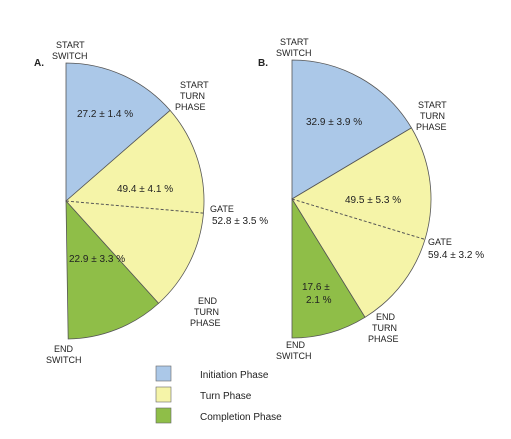 The width and height of the screenshot is (511, 439). What do you see at coordinates (383, 328) in the screenshot?
I see `annotation-b-end-turn: END TURN PHASE` at bounding box center [383, 328].